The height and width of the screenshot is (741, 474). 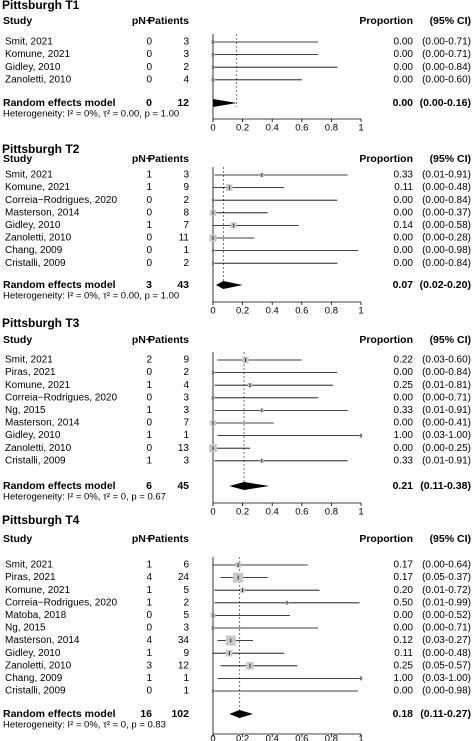 I want to click on header-study: Study, so click(x=17, y=21).